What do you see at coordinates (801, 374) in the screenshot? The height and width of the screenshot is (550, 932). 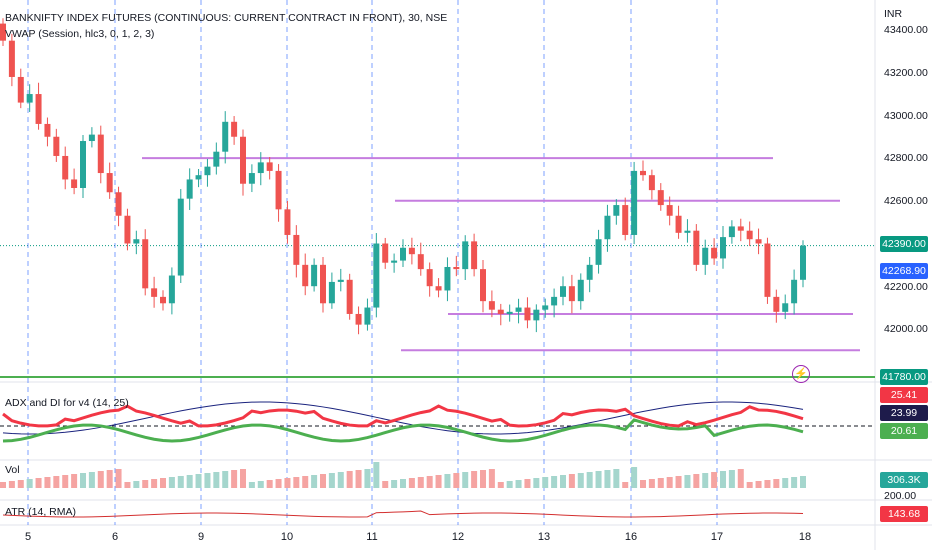 I see `lightning-icon: ⚡` at bounding box center [801, 374].